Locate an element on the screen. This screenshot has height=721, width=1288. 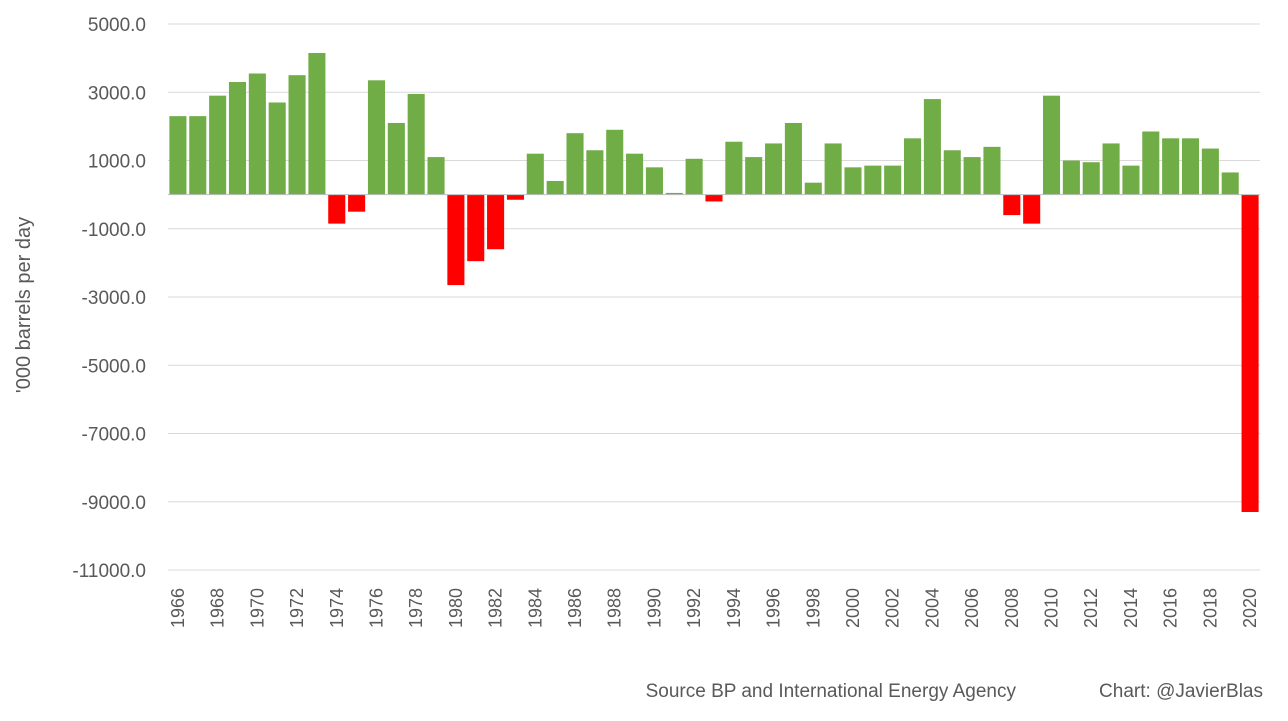
x-tick-label: 1978 is located at coordinates (416, 608).